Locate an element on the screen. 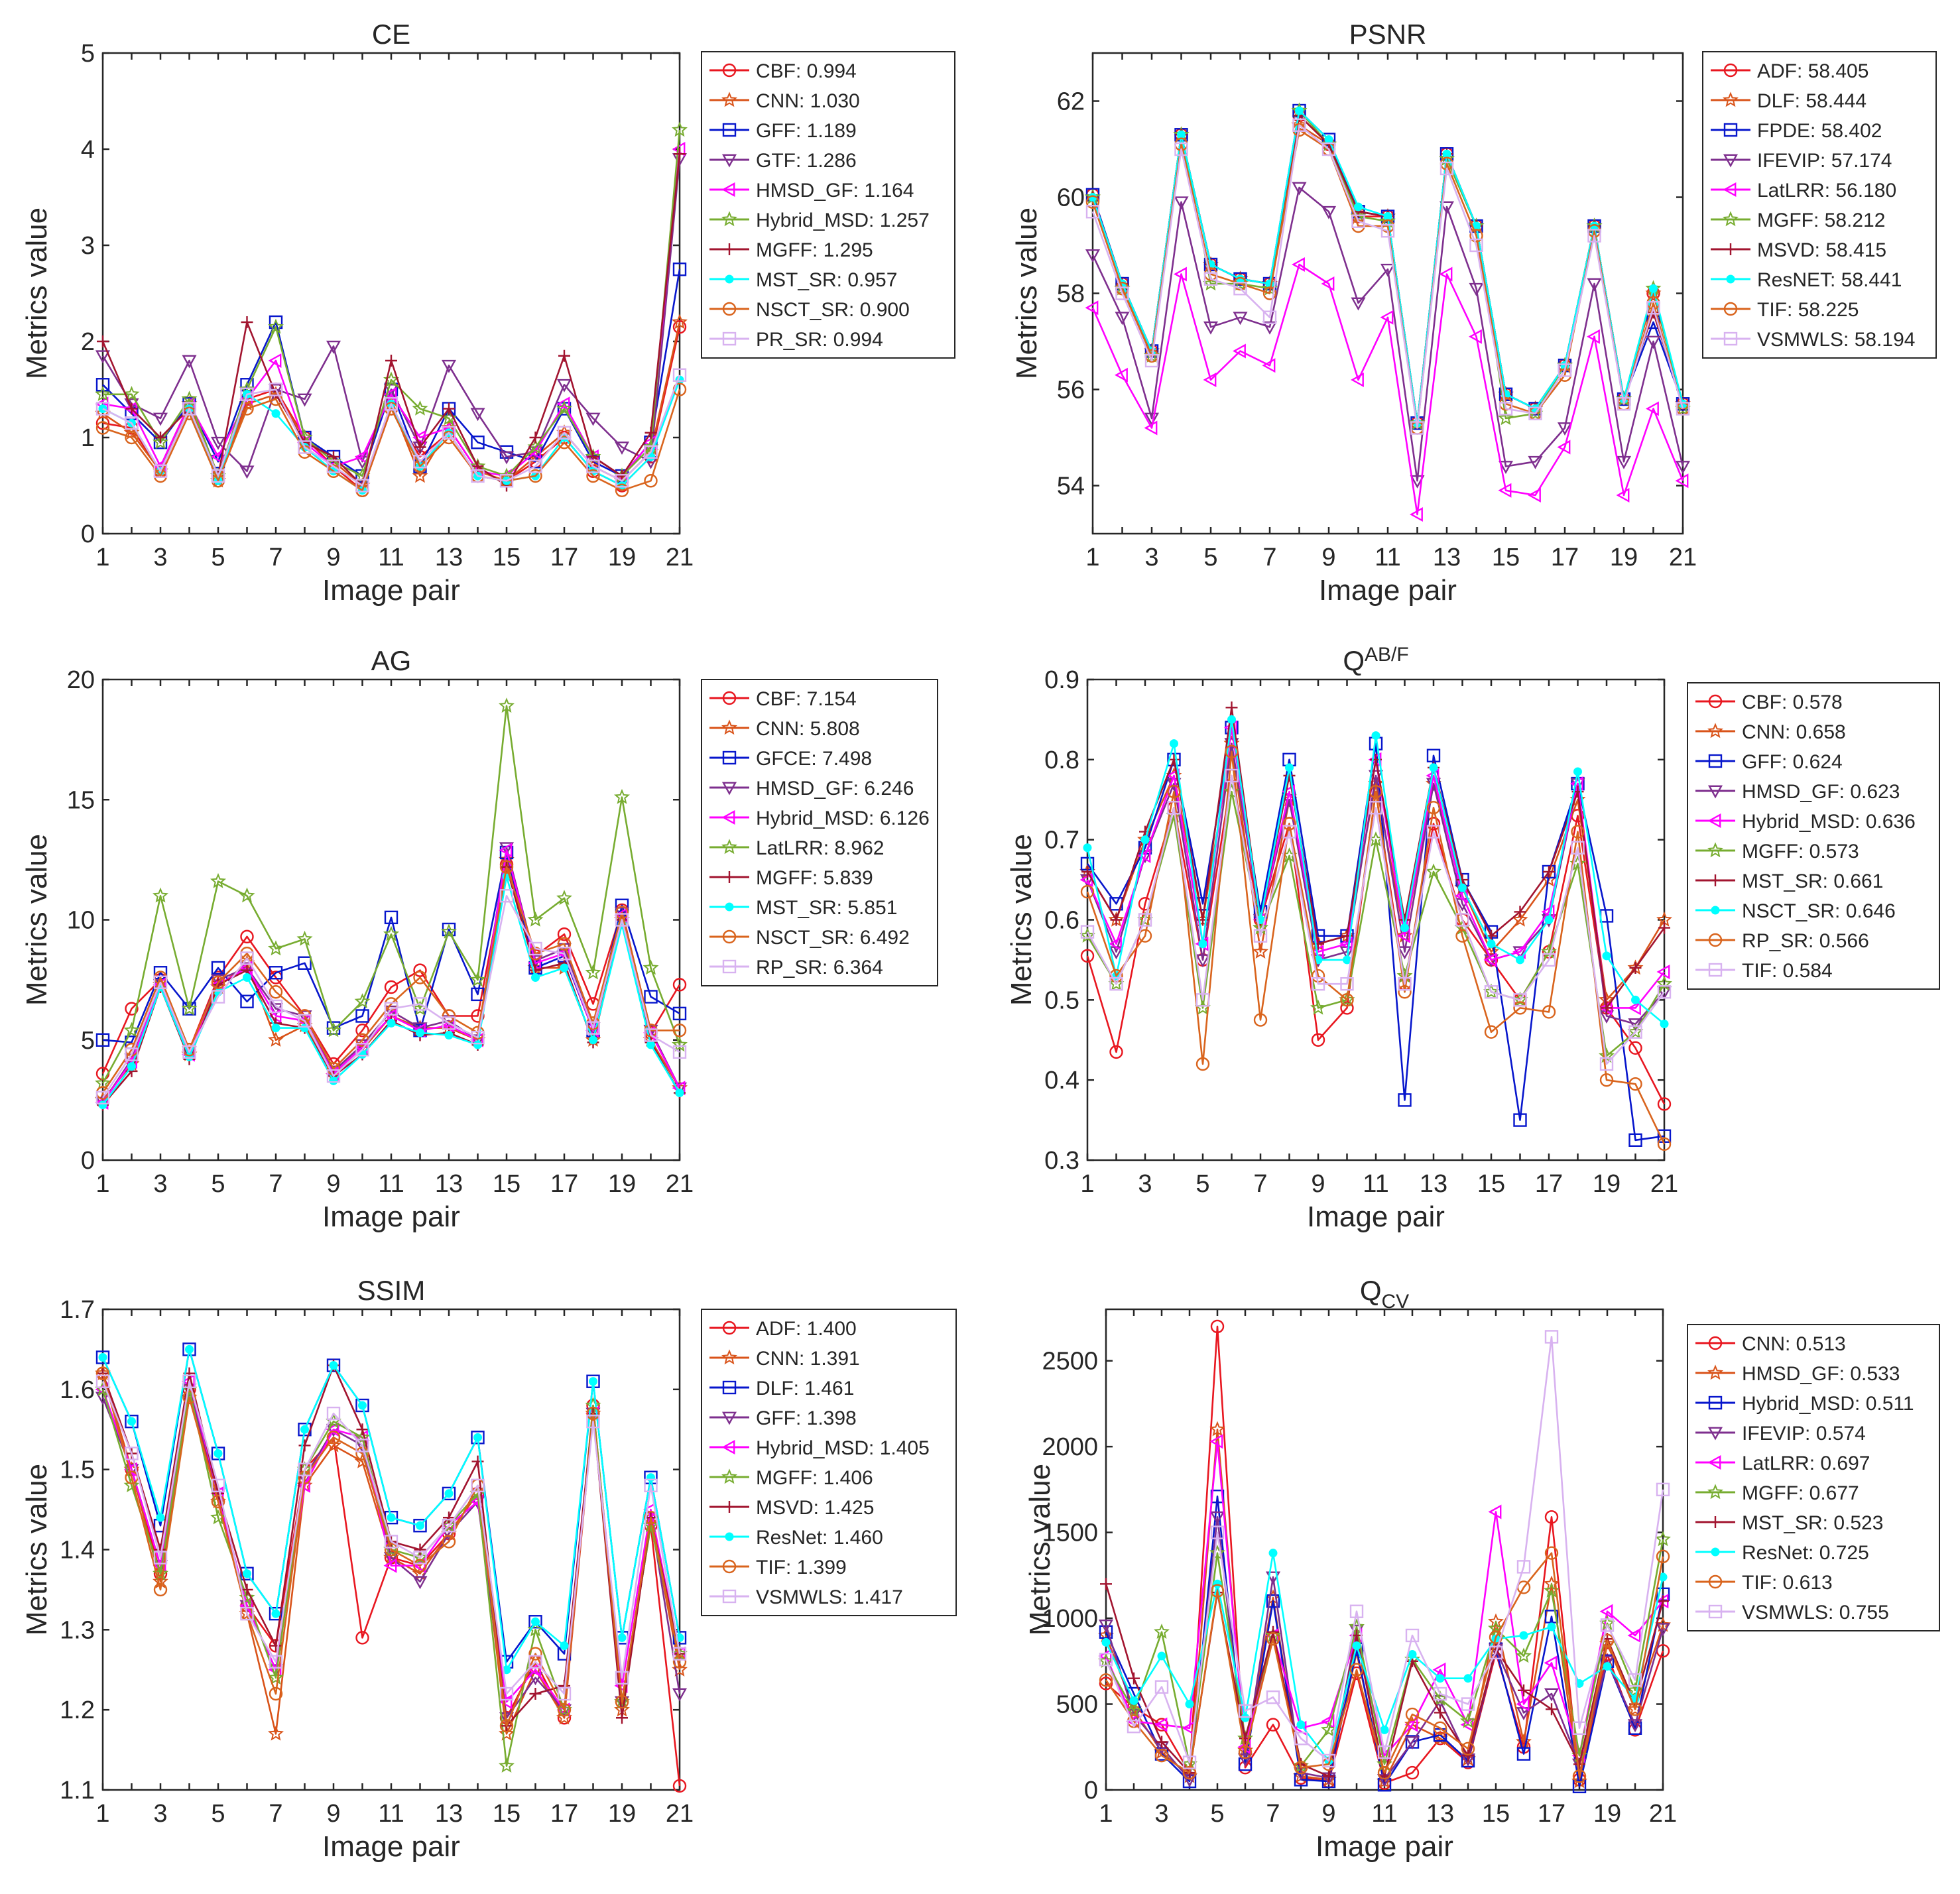 The width and height of the screenshot is (1960, 1894). x-tick-label: 17 is located at coordinates (564, 1184).